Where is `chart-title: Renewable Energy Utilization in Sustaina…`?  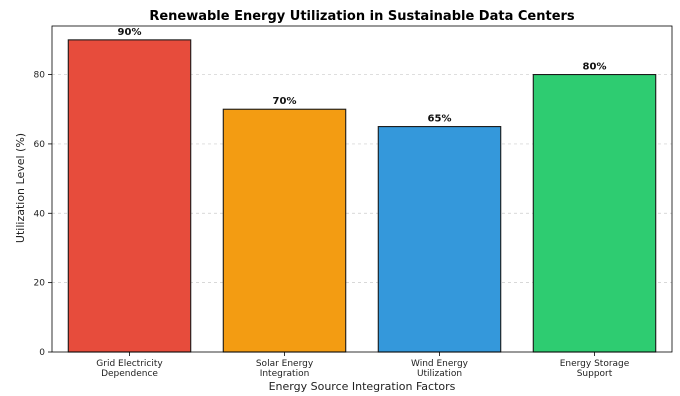 chart-title: Renewable Energy Utilization in Sustaina… is located at coordinates (362, 16).